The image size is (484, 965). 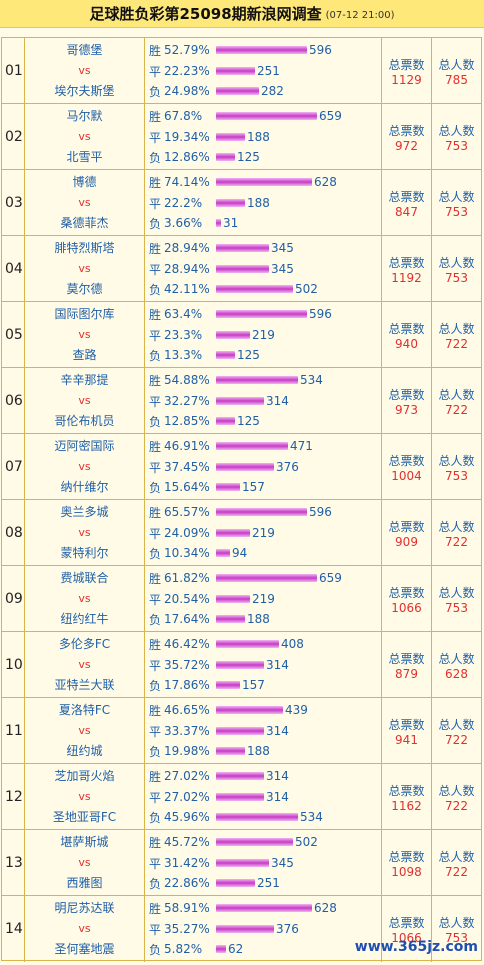 I want to click on match-number-text: 10, so click(x=14, y=664).